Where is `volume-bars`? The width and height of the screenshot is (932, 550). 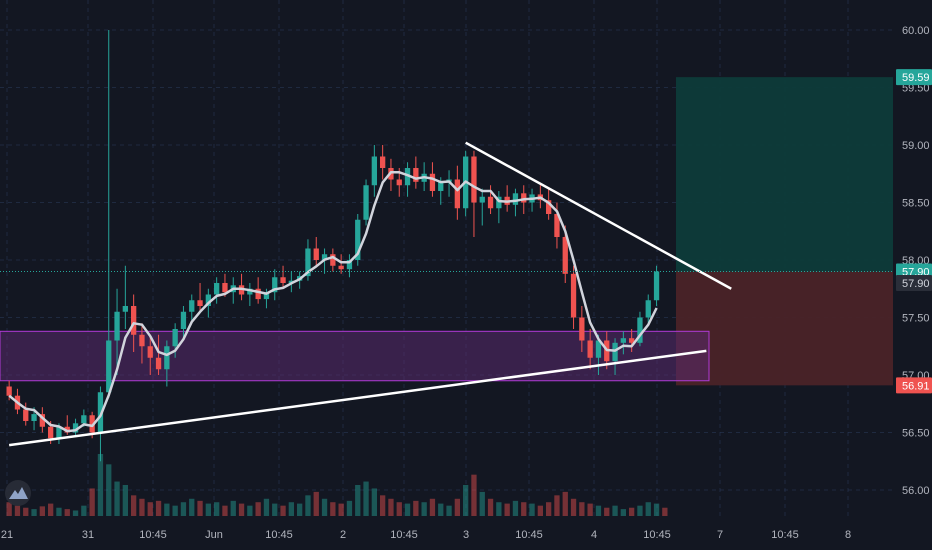 volume-bars is located at coordinates (337, 485).